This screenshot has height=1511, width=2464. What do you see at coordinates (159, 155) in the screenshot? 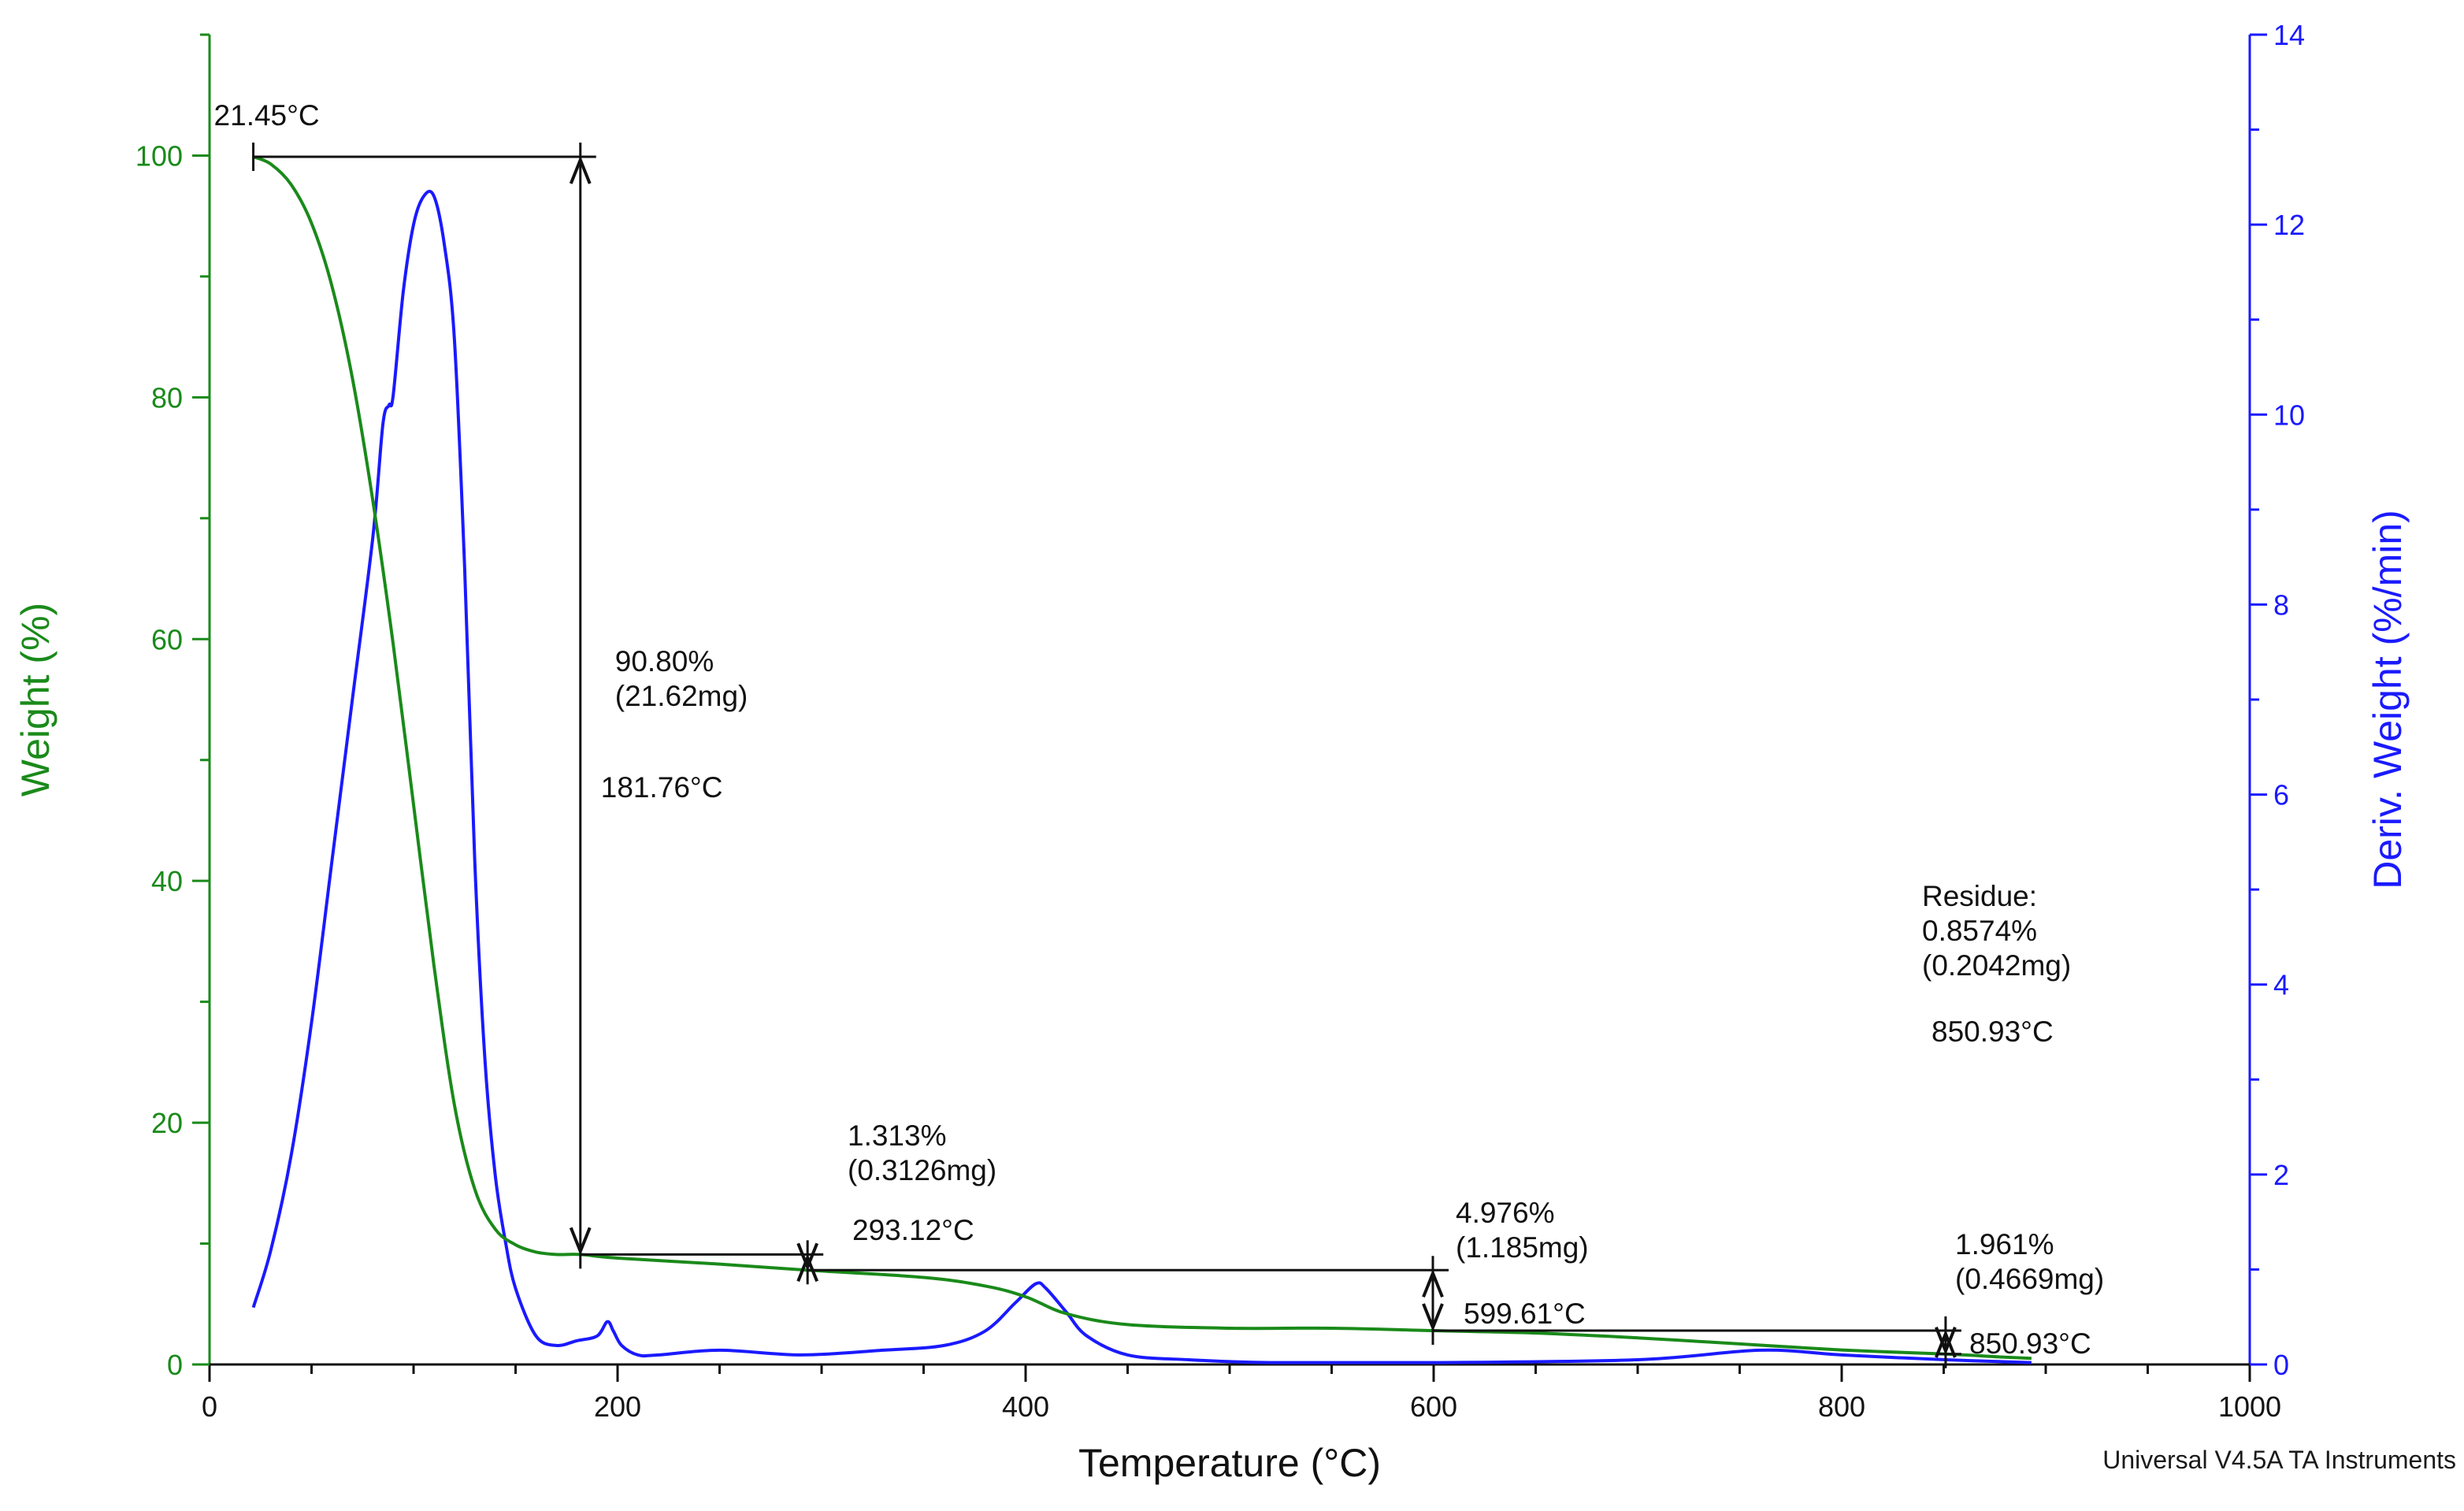
I see `y-left-tick-label: 100` at bounding box center [159, 155].